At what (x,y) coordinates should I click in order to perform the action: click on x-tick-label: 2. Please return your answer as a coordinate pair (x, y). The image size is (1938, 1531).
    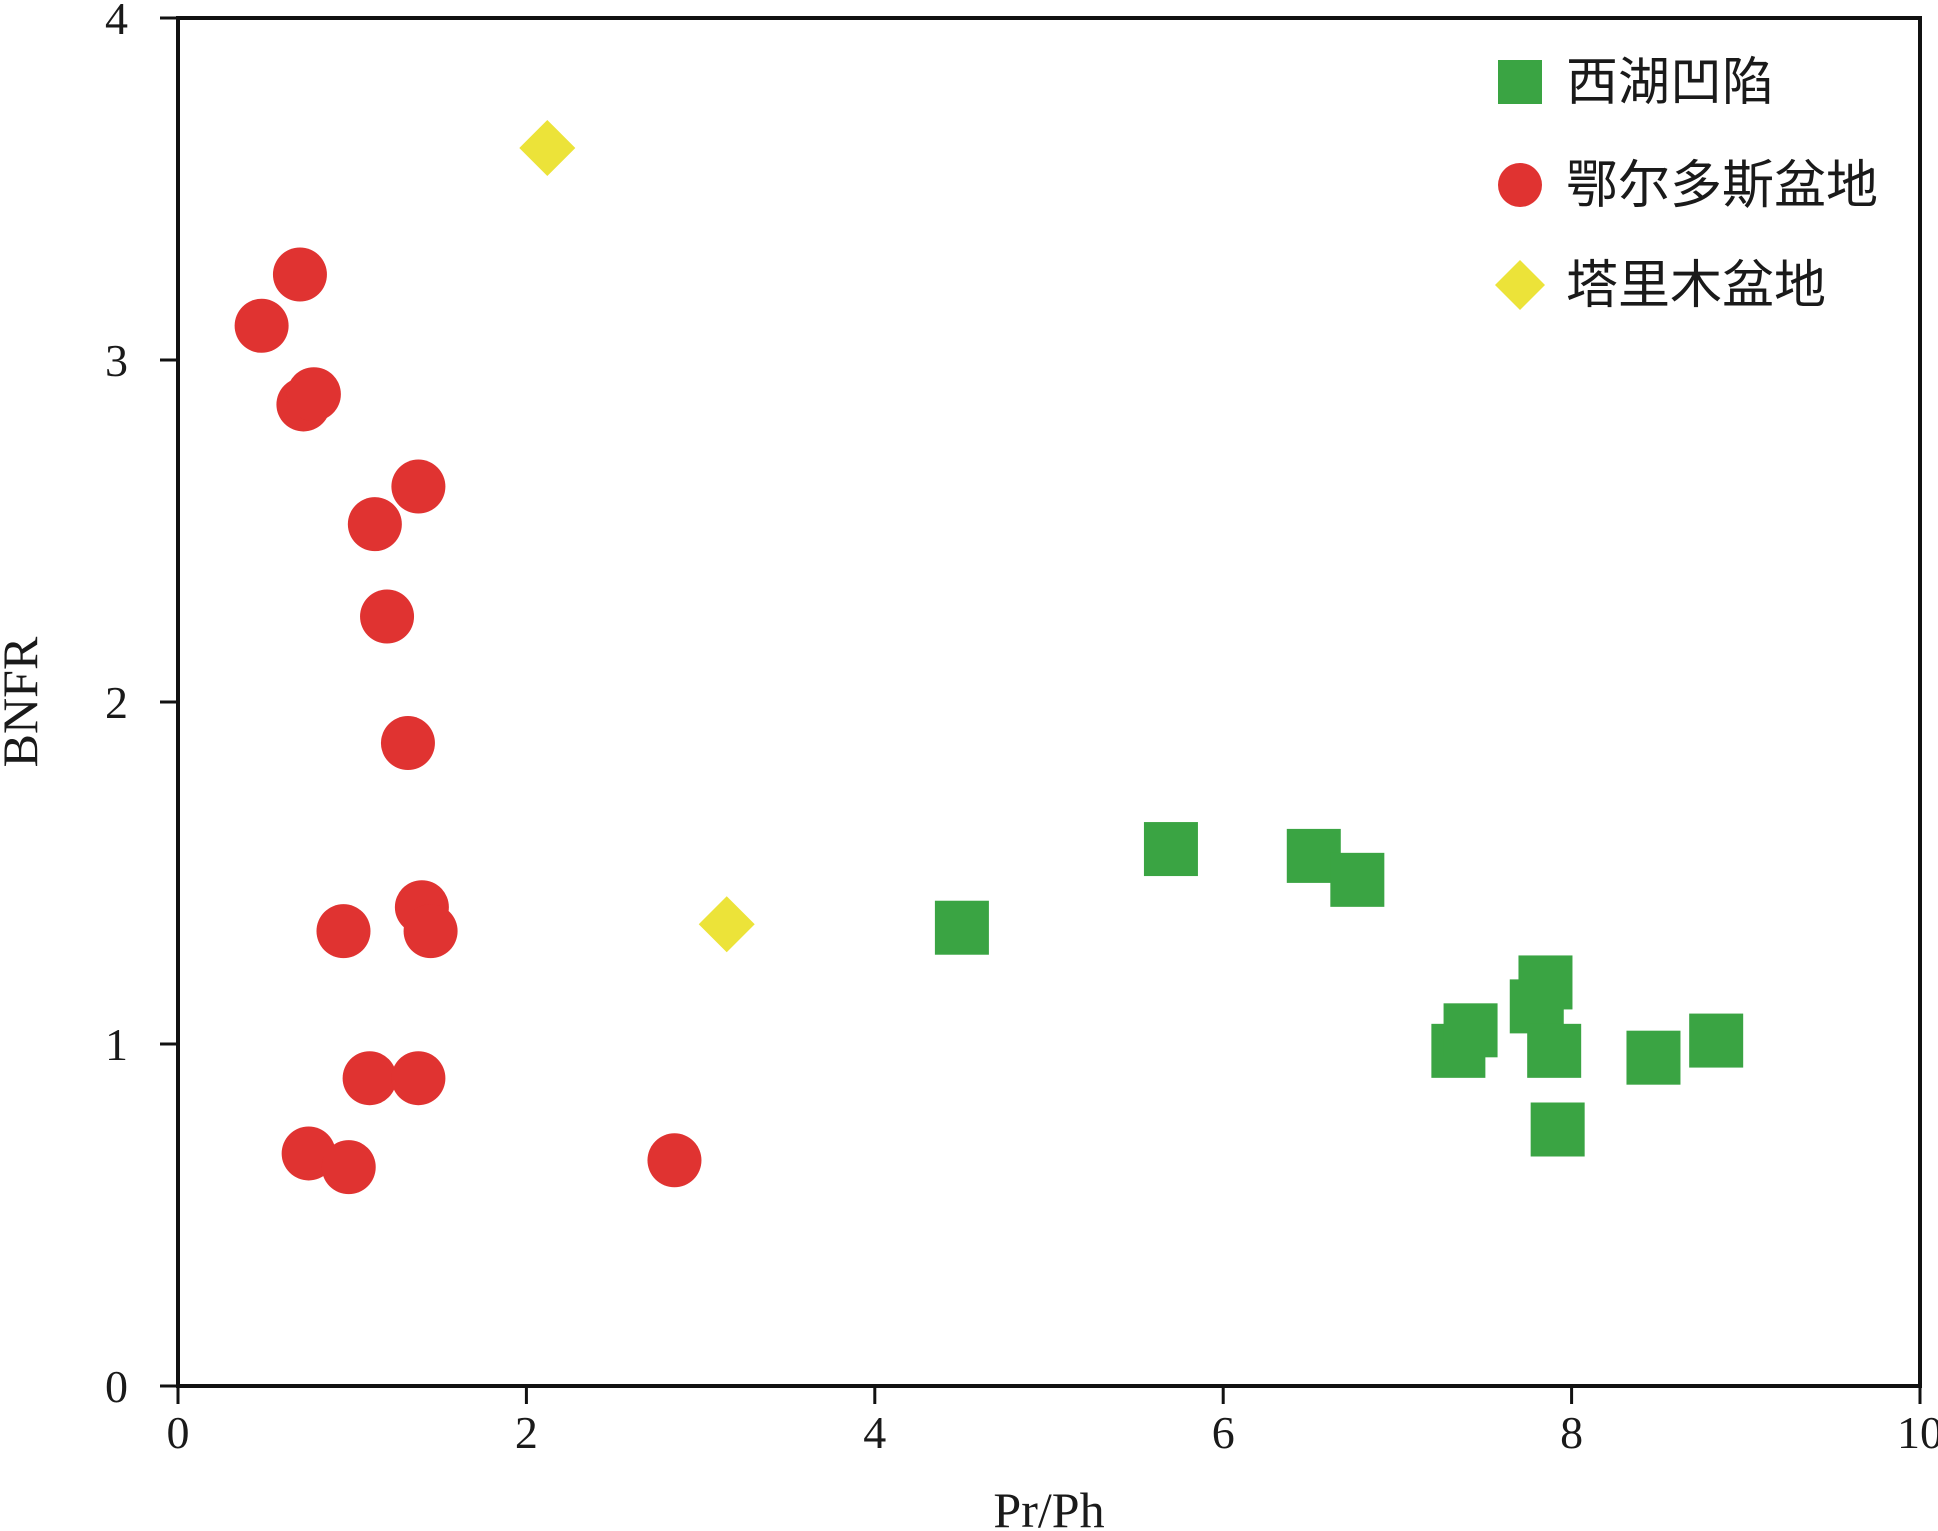
    Looking at the image, I should click on (526, 1432).